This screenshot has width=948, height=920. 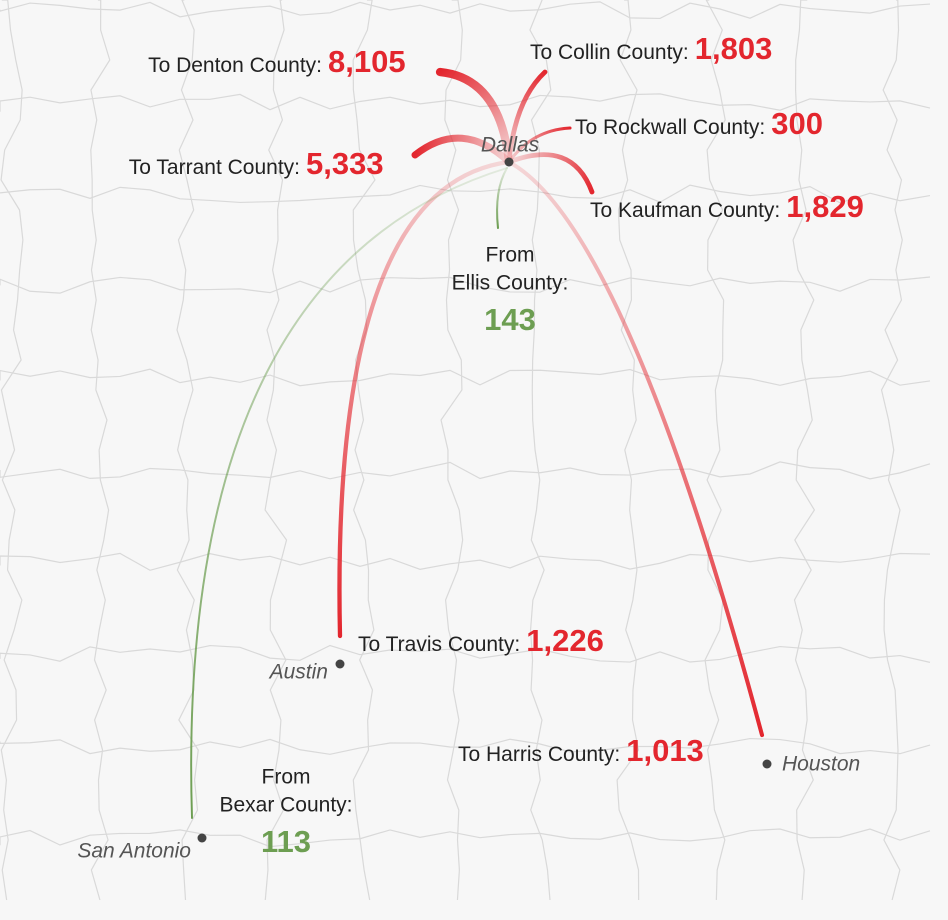 I want to click on flow-label: To Rockwall County: 300, so click(x=699, y=123).